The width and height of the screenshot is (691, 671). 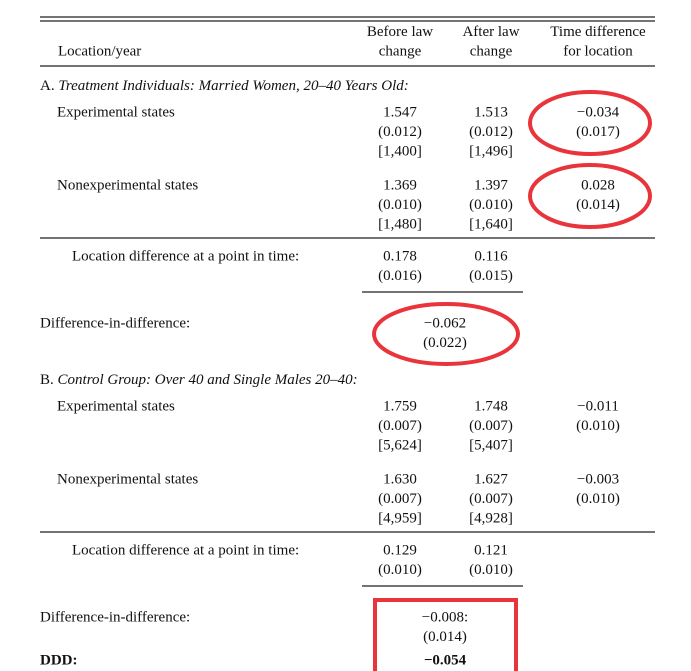 What do you see at coordinates (598, 51) in the screenshot?
I see `column-header: for location` at bounding box center [598, 51].